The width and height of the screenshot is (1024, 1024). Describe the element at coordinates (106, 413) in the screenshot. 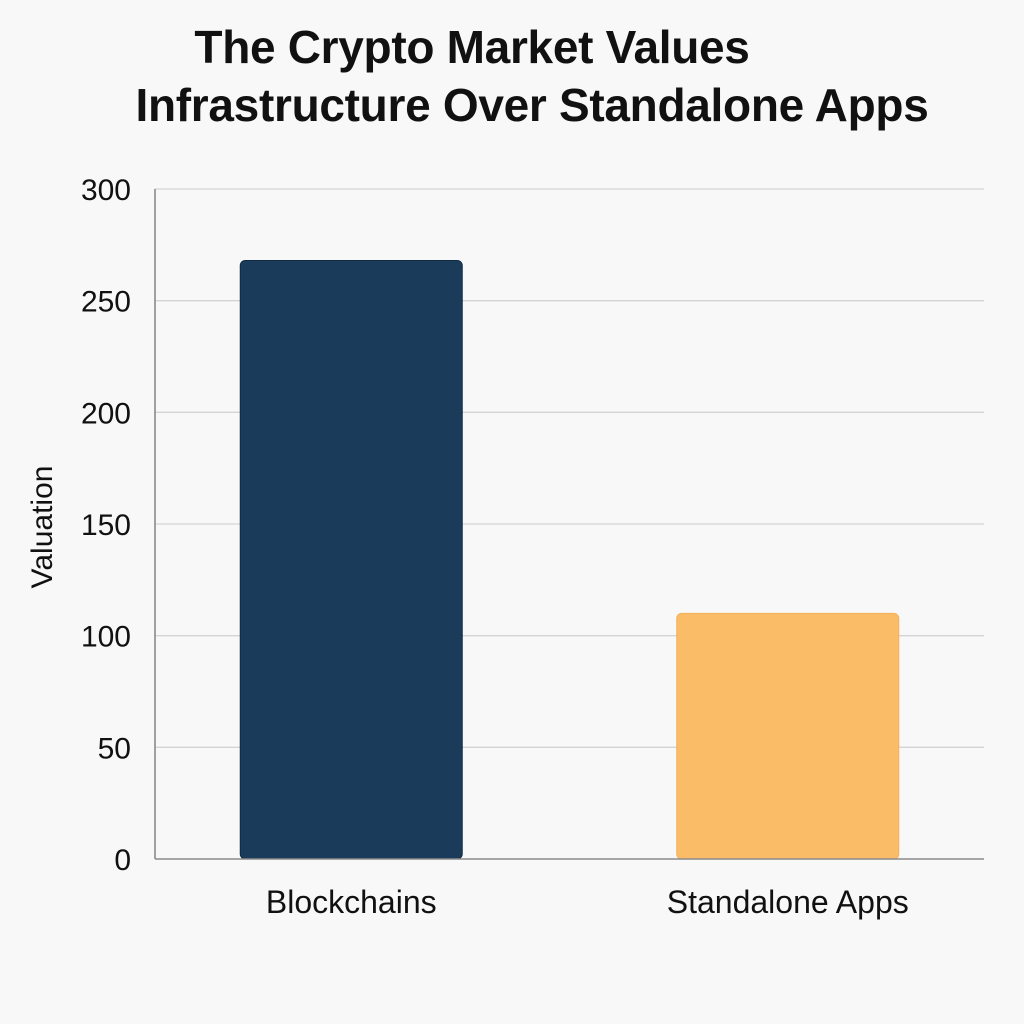

I see `y-tick-label: 200` at that location.